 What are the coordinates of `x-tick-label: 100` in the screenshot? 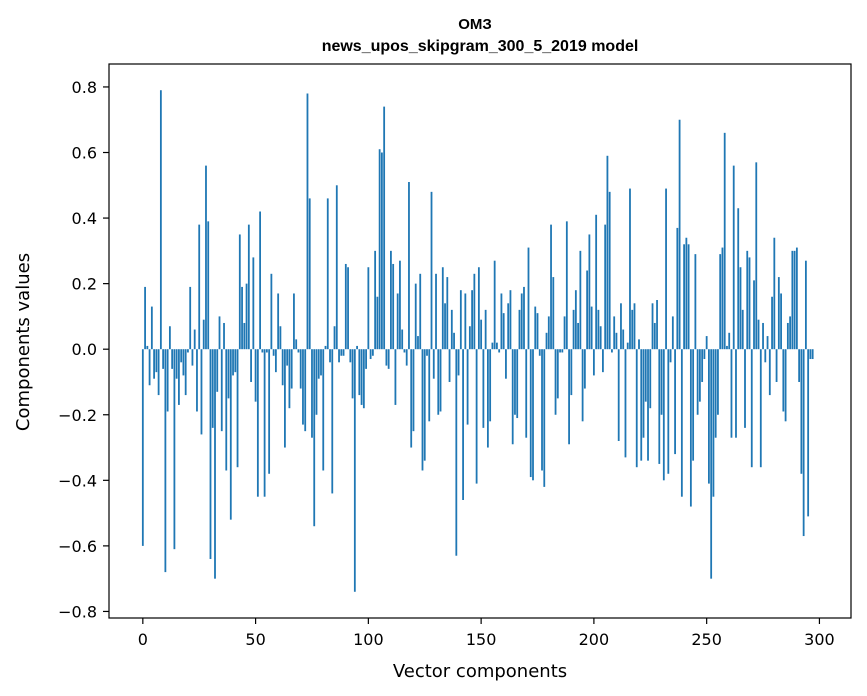 It's located at (368, 639).